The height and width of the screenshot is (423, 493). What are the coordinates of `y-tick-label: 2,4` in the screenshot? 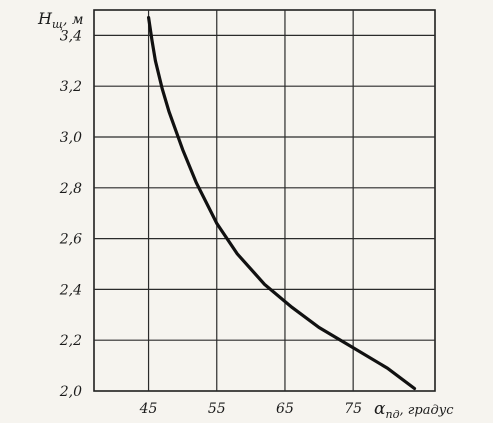 It's located at (70, 290).